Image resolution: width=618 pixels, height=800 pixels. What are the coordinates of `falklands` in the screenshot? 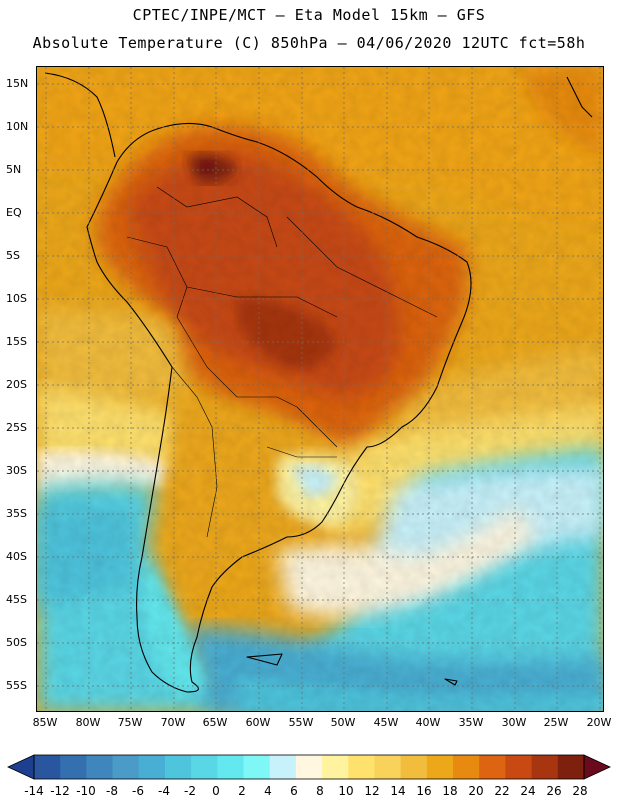 It's located at (264, 659).